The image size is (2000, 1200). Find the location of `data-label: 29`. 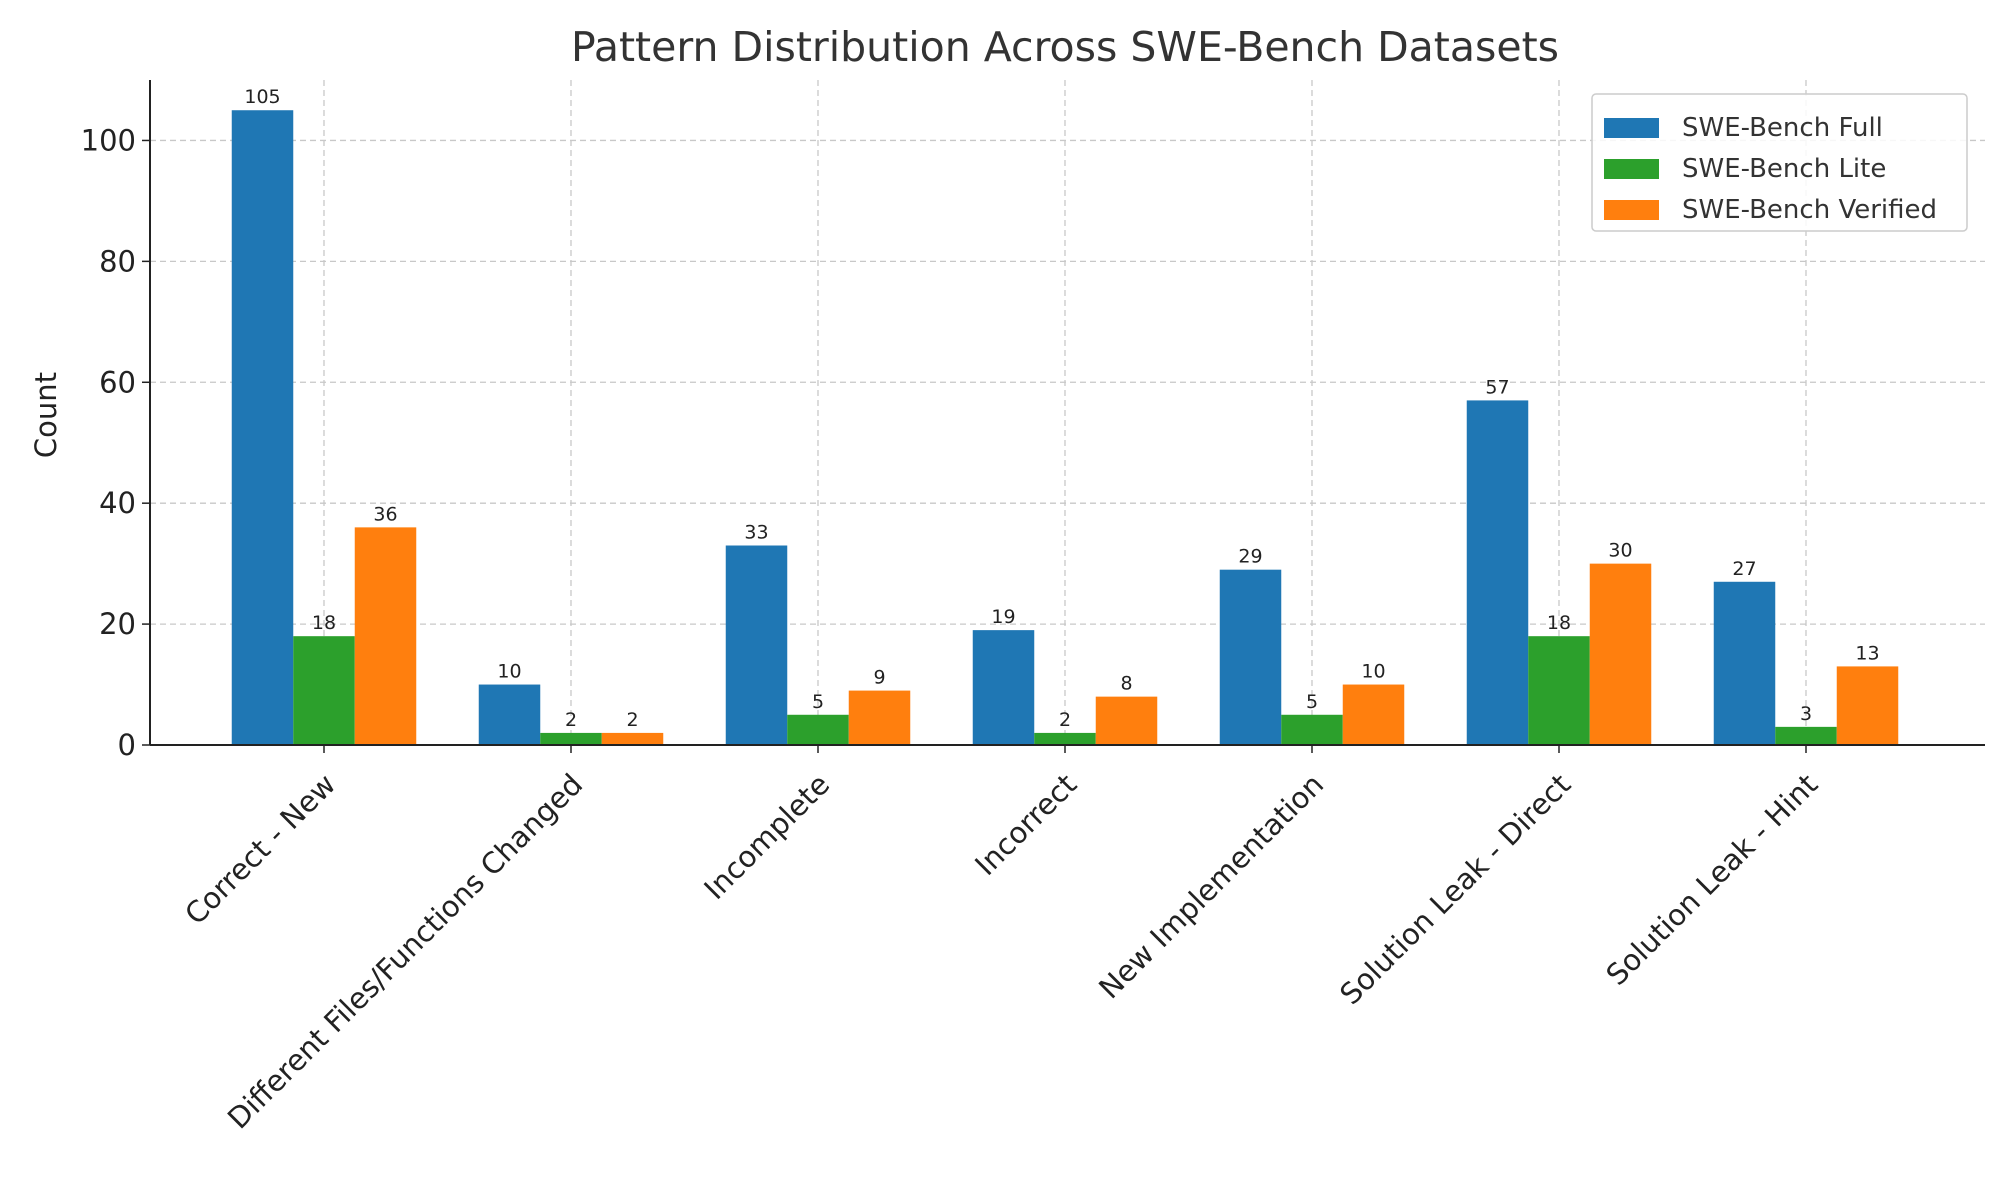

data-label: 29 is located at coordinates (1250, 557).